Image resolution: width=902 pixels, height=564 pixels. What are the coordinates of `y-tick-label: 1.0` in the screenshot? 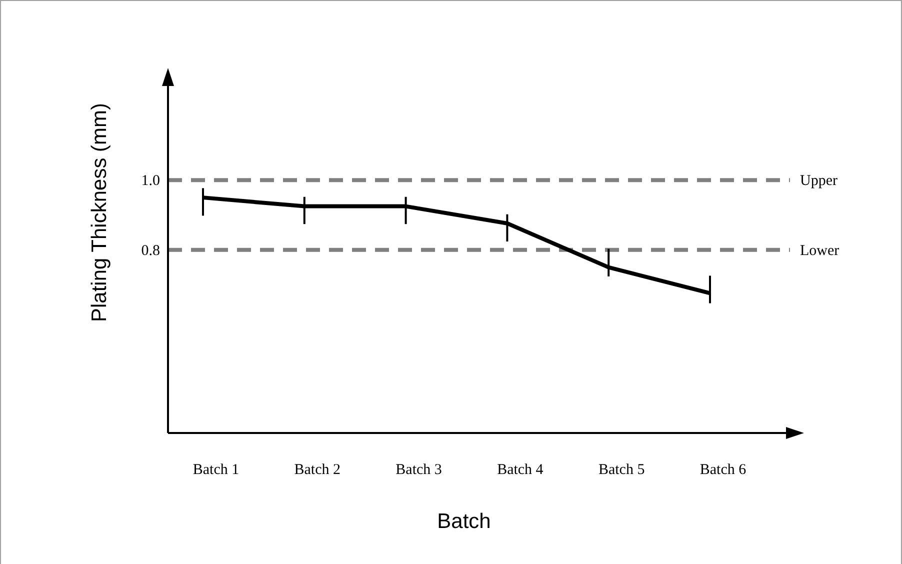 It's located at (150, 181).